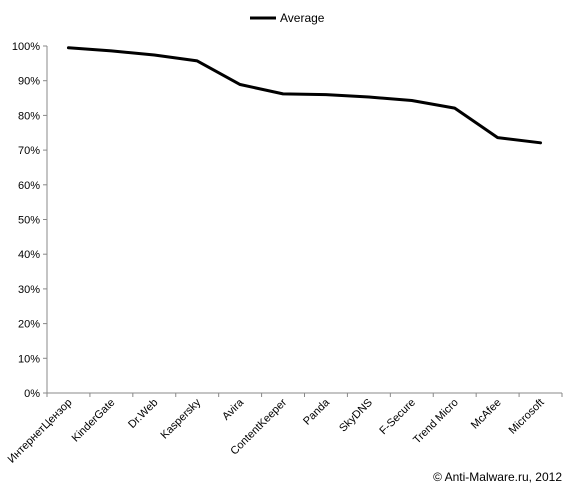 The height and width of the screenshot is (494, 572). Describe the element at coordinates (29, 359) in the screenshot. I see `y-tick-label: 10%` at that location.